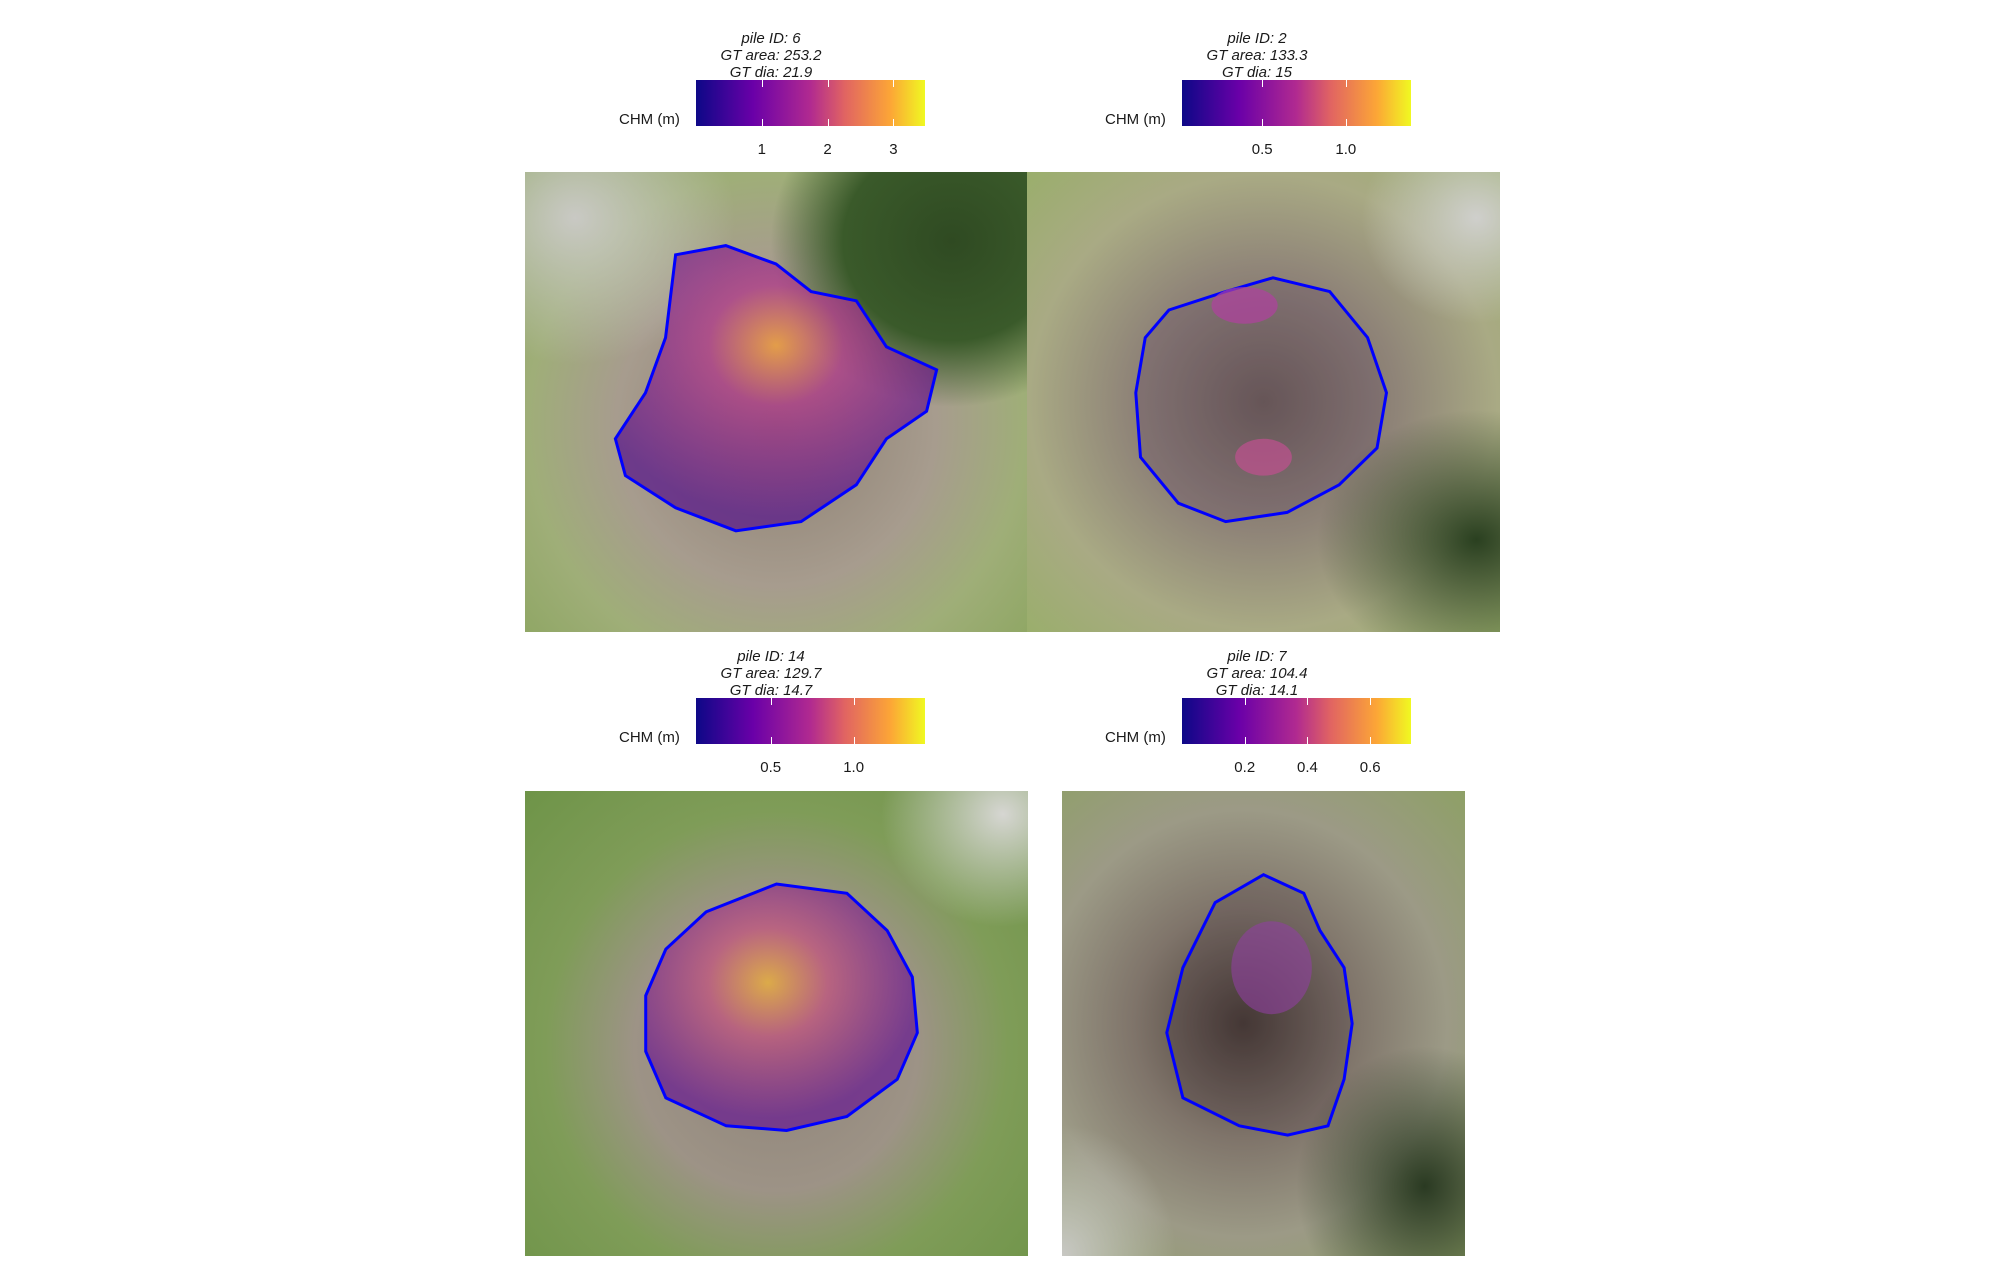 This screenshot has width=2016, height=1267. What do you see at coordinates (1257, 656) in the screenshot?
I see `pile-id: pile ID: 7` at bounding box center [1257, 656].